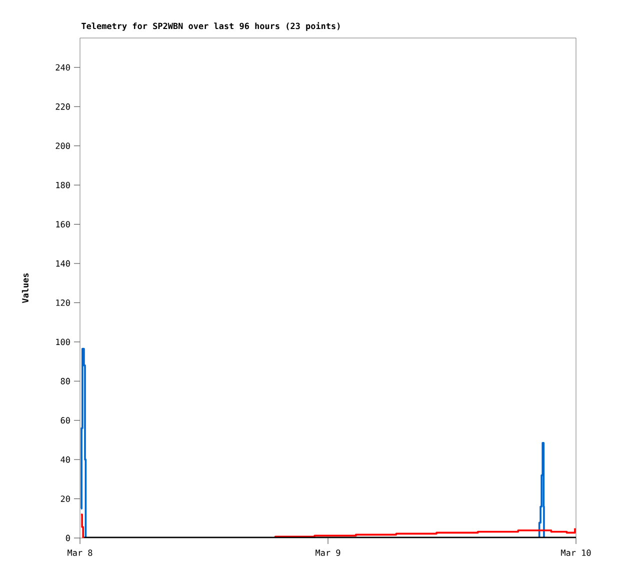 The width and height of the screenshot is (618, 579). I want to click on x-tick-label: Mar 10, so click(576, 553).